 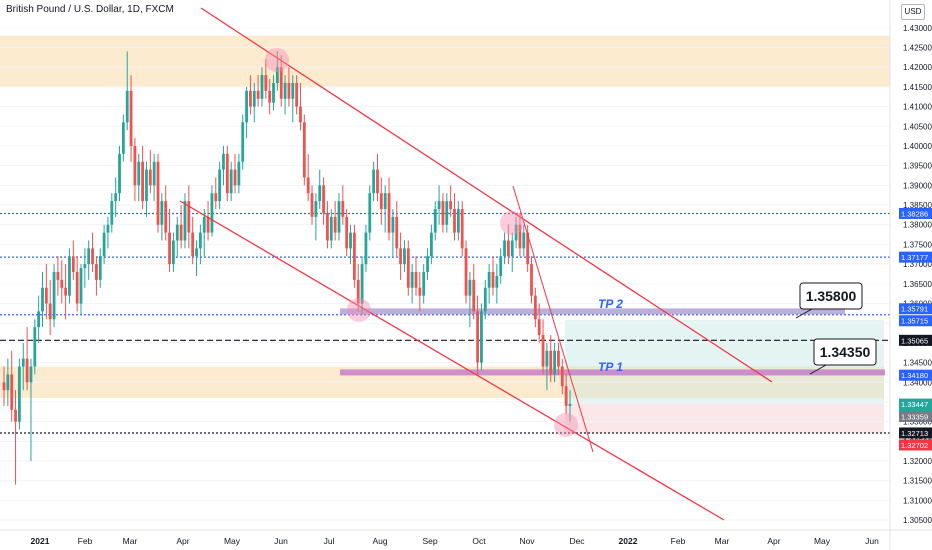 I want to click on resistance-zone, so click(x=445, y=61).